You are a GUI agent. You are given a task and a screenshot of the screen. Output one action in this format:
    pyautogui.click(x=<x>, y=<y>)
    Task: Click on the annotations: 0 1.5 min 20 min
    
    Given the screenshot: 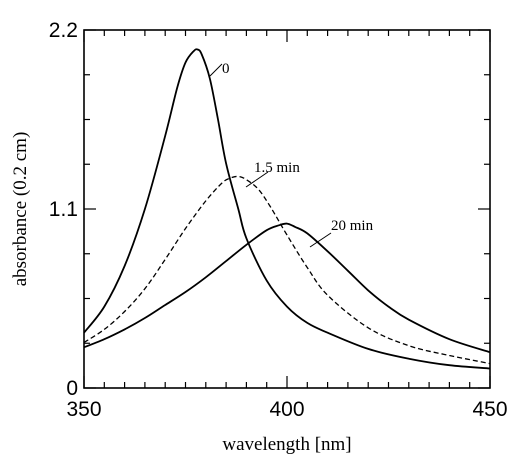 What is the action you would take?
    pyautogui.click(x=291, y=154)
    